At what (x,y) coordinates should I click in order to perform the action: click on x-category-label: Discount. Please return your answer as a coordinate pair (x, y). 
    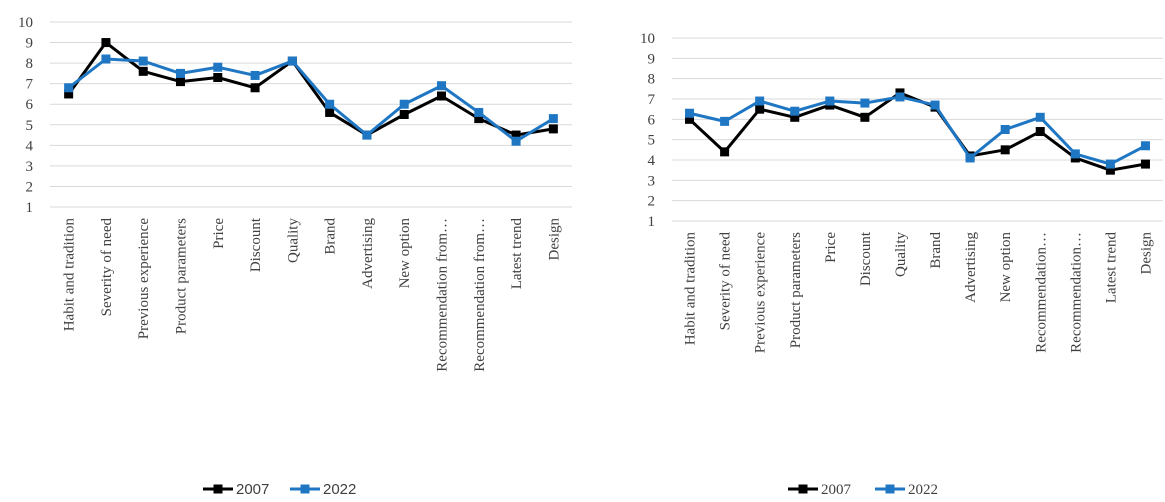
    Looking at the image, I should click on (866, 258).